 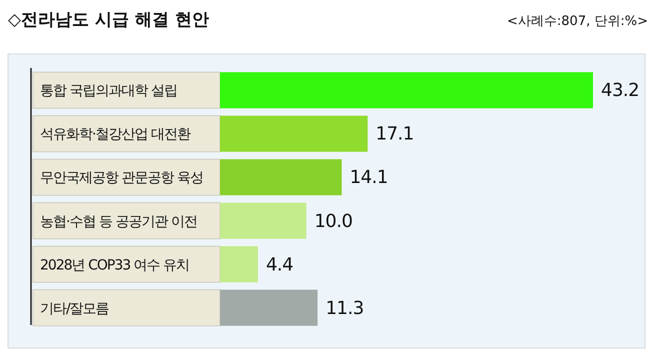 I want to click on chart-subtitle: <사례수:807, 단위:%>, so click(x=577, y=21).